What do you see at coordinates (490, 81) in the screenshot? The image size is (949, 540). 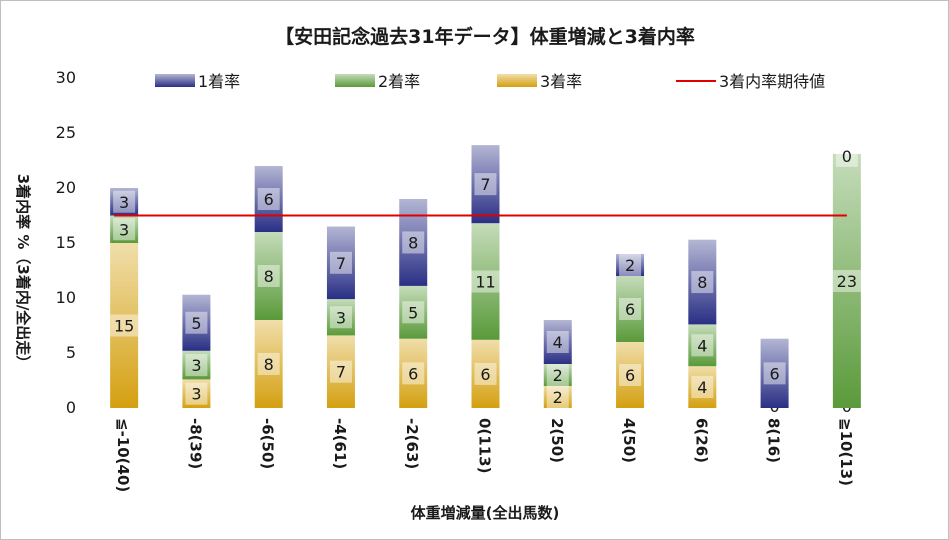 I see `legend: 1着率 2着率 3着率 3着内率期待値` at bounding box center [490, 81].